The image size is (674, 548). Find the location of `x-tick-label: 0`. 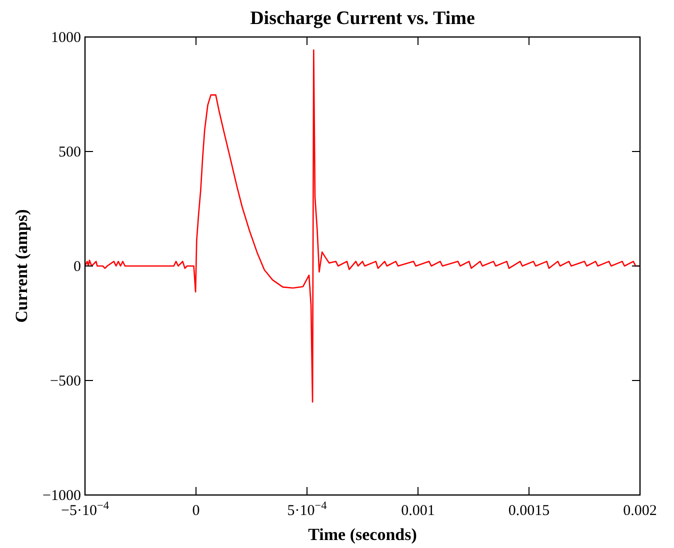

x-tick-label: 0 is located at coordinates (196, 511).